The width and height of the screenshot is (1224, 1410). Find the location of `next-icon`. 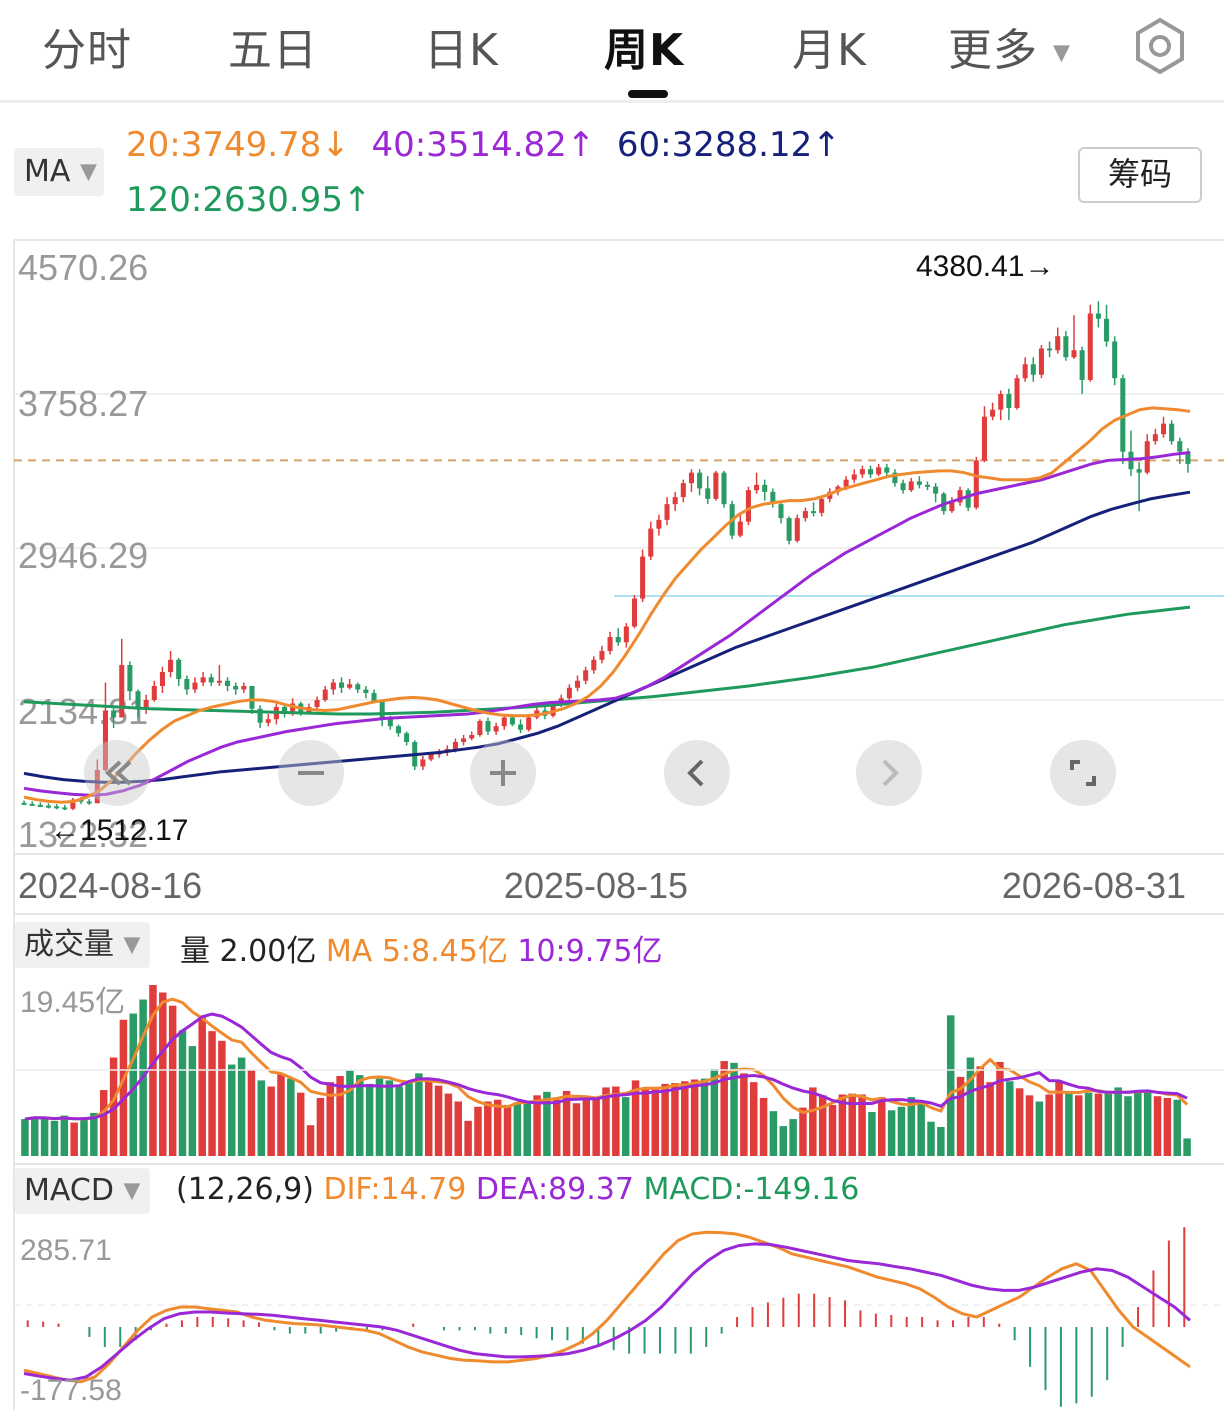

next-icon is located at coordinates (889, 773).